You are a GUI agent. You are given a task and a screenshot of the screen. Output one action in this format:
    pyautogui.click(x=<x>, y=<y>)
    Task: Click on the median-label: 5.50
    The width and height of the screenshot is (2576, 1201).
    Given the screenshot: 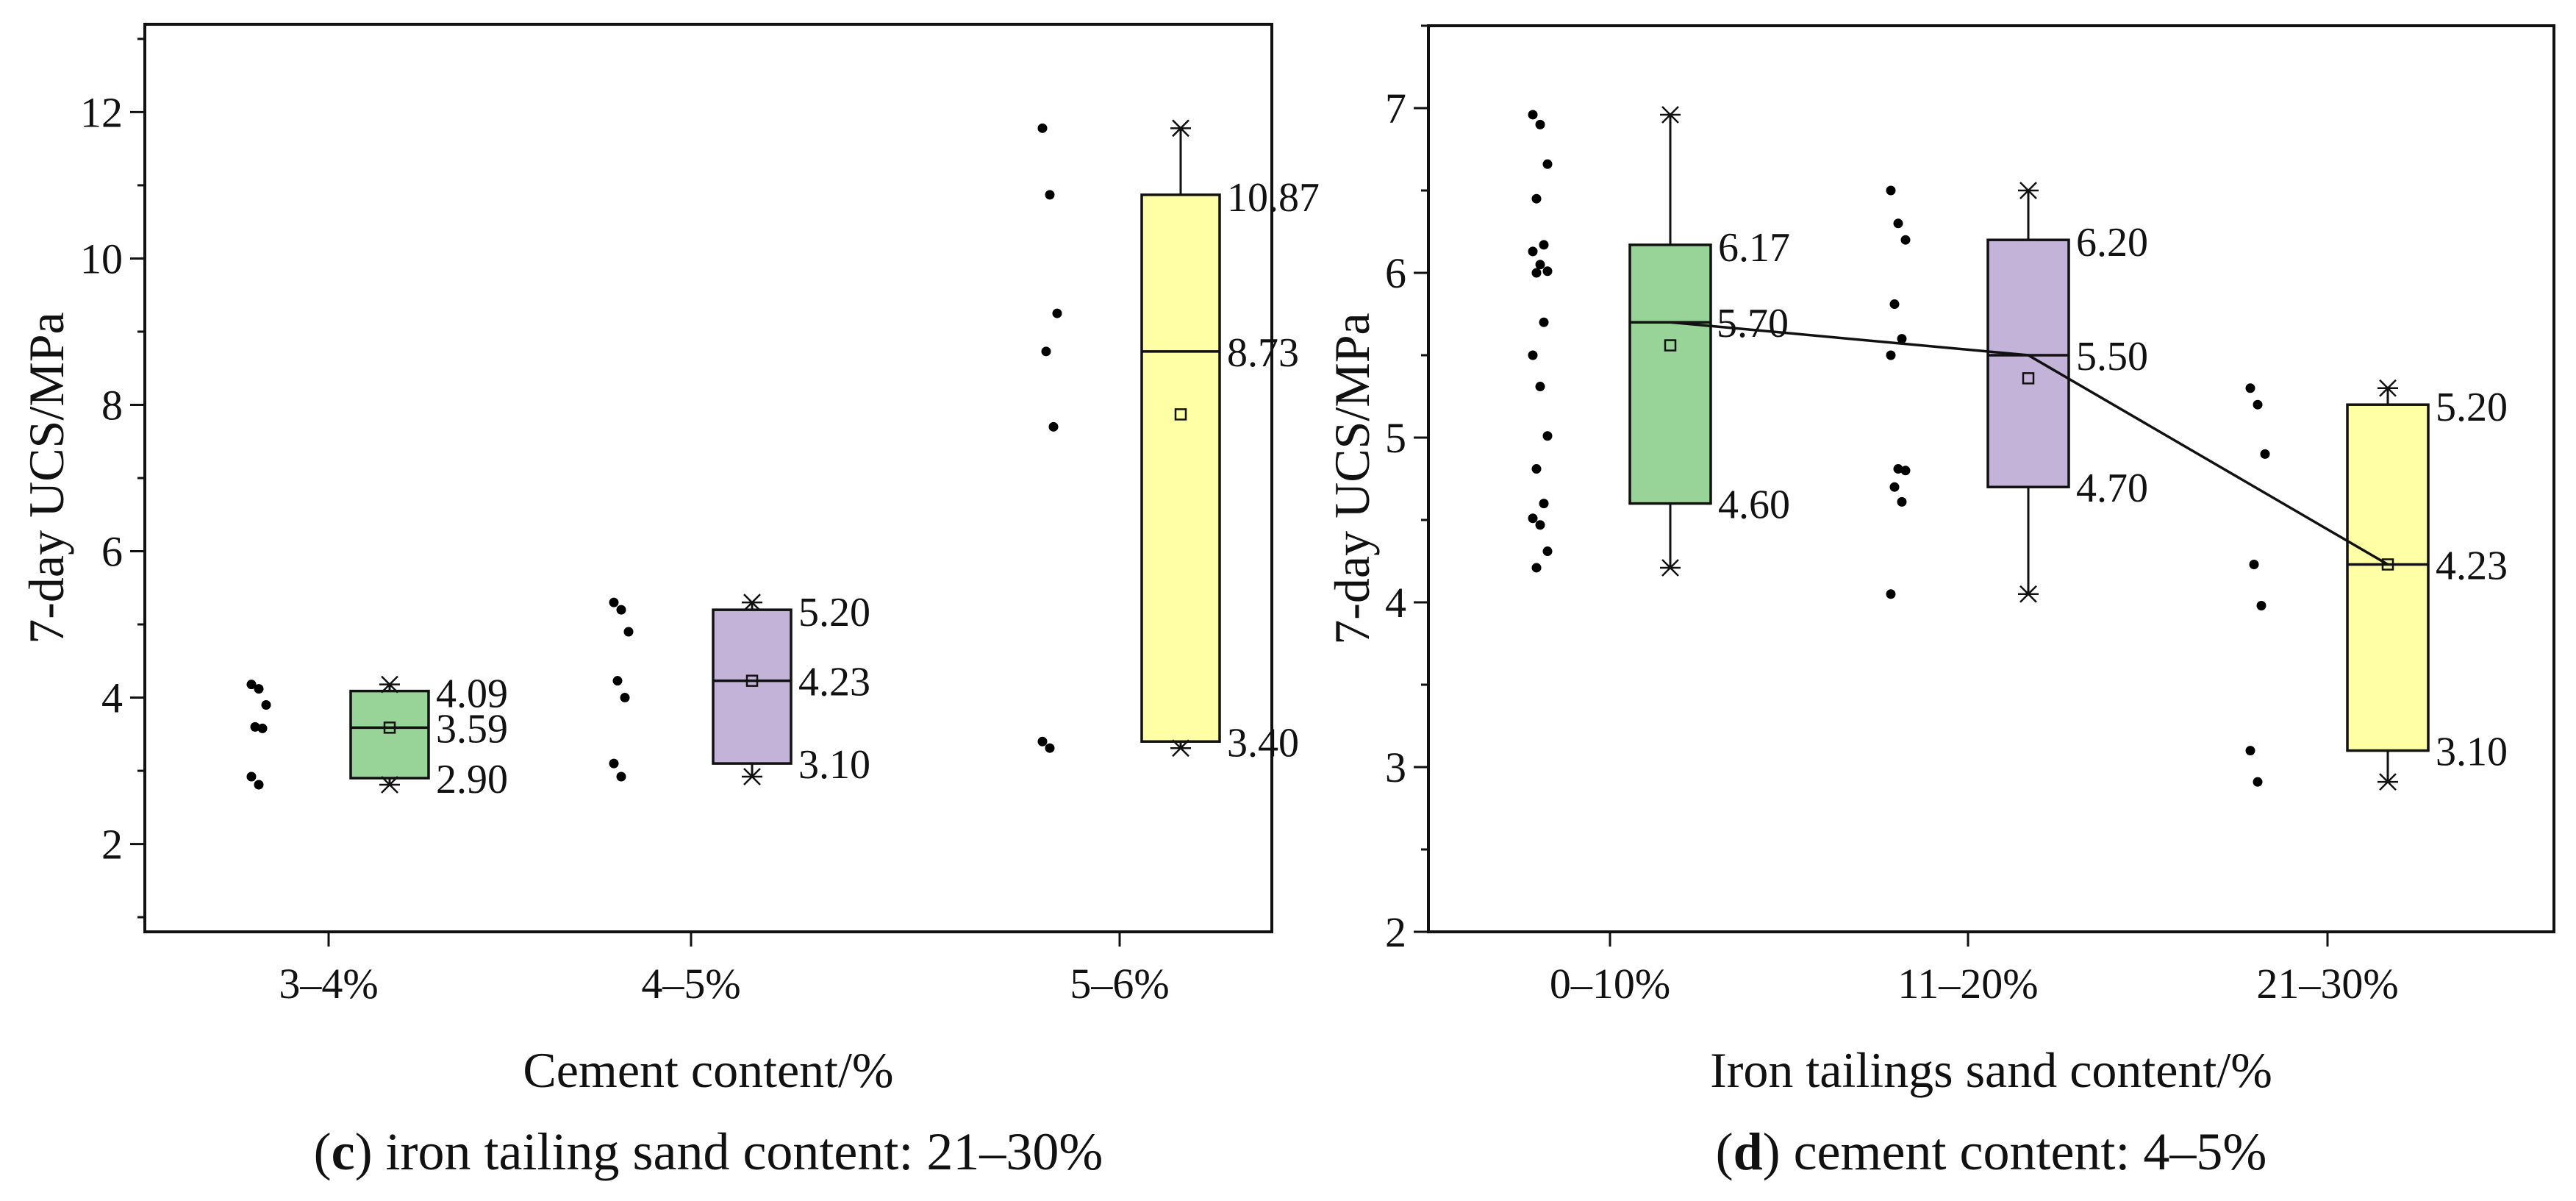 What is the action you would take?
    pyautogui.click(x=2112, y=357)
    